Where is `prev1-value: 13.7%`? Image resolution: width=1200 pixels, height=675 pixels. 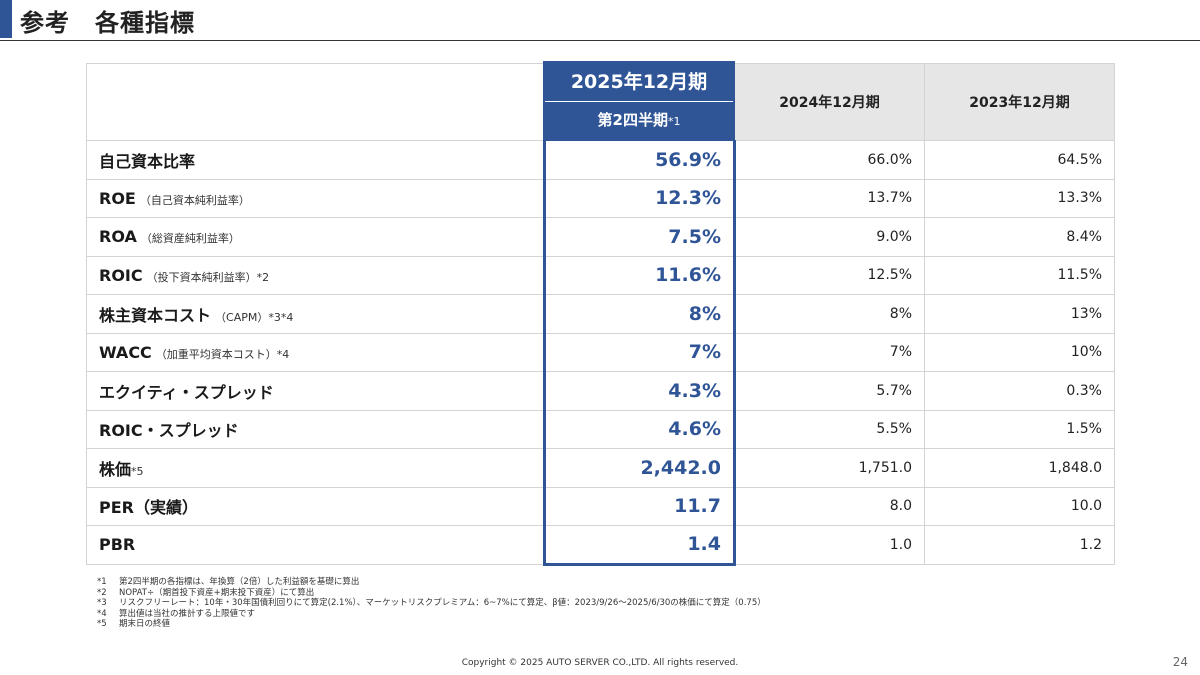
prev1-value: 13.7% is located at coordinates (829, 198).